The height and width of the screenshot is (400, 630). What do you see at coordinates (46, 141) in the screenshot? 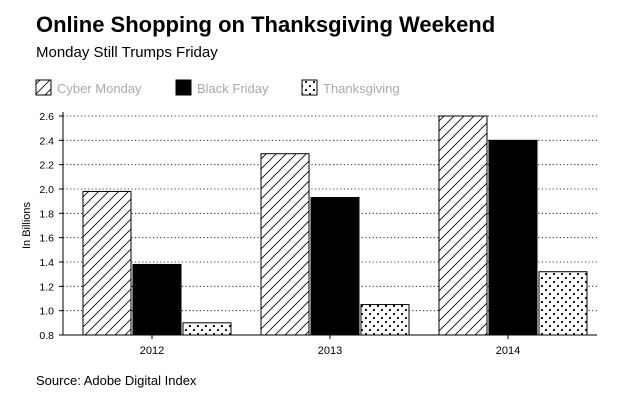
I see `y-tick-label: 2.4` at bounding box center [46, 141].